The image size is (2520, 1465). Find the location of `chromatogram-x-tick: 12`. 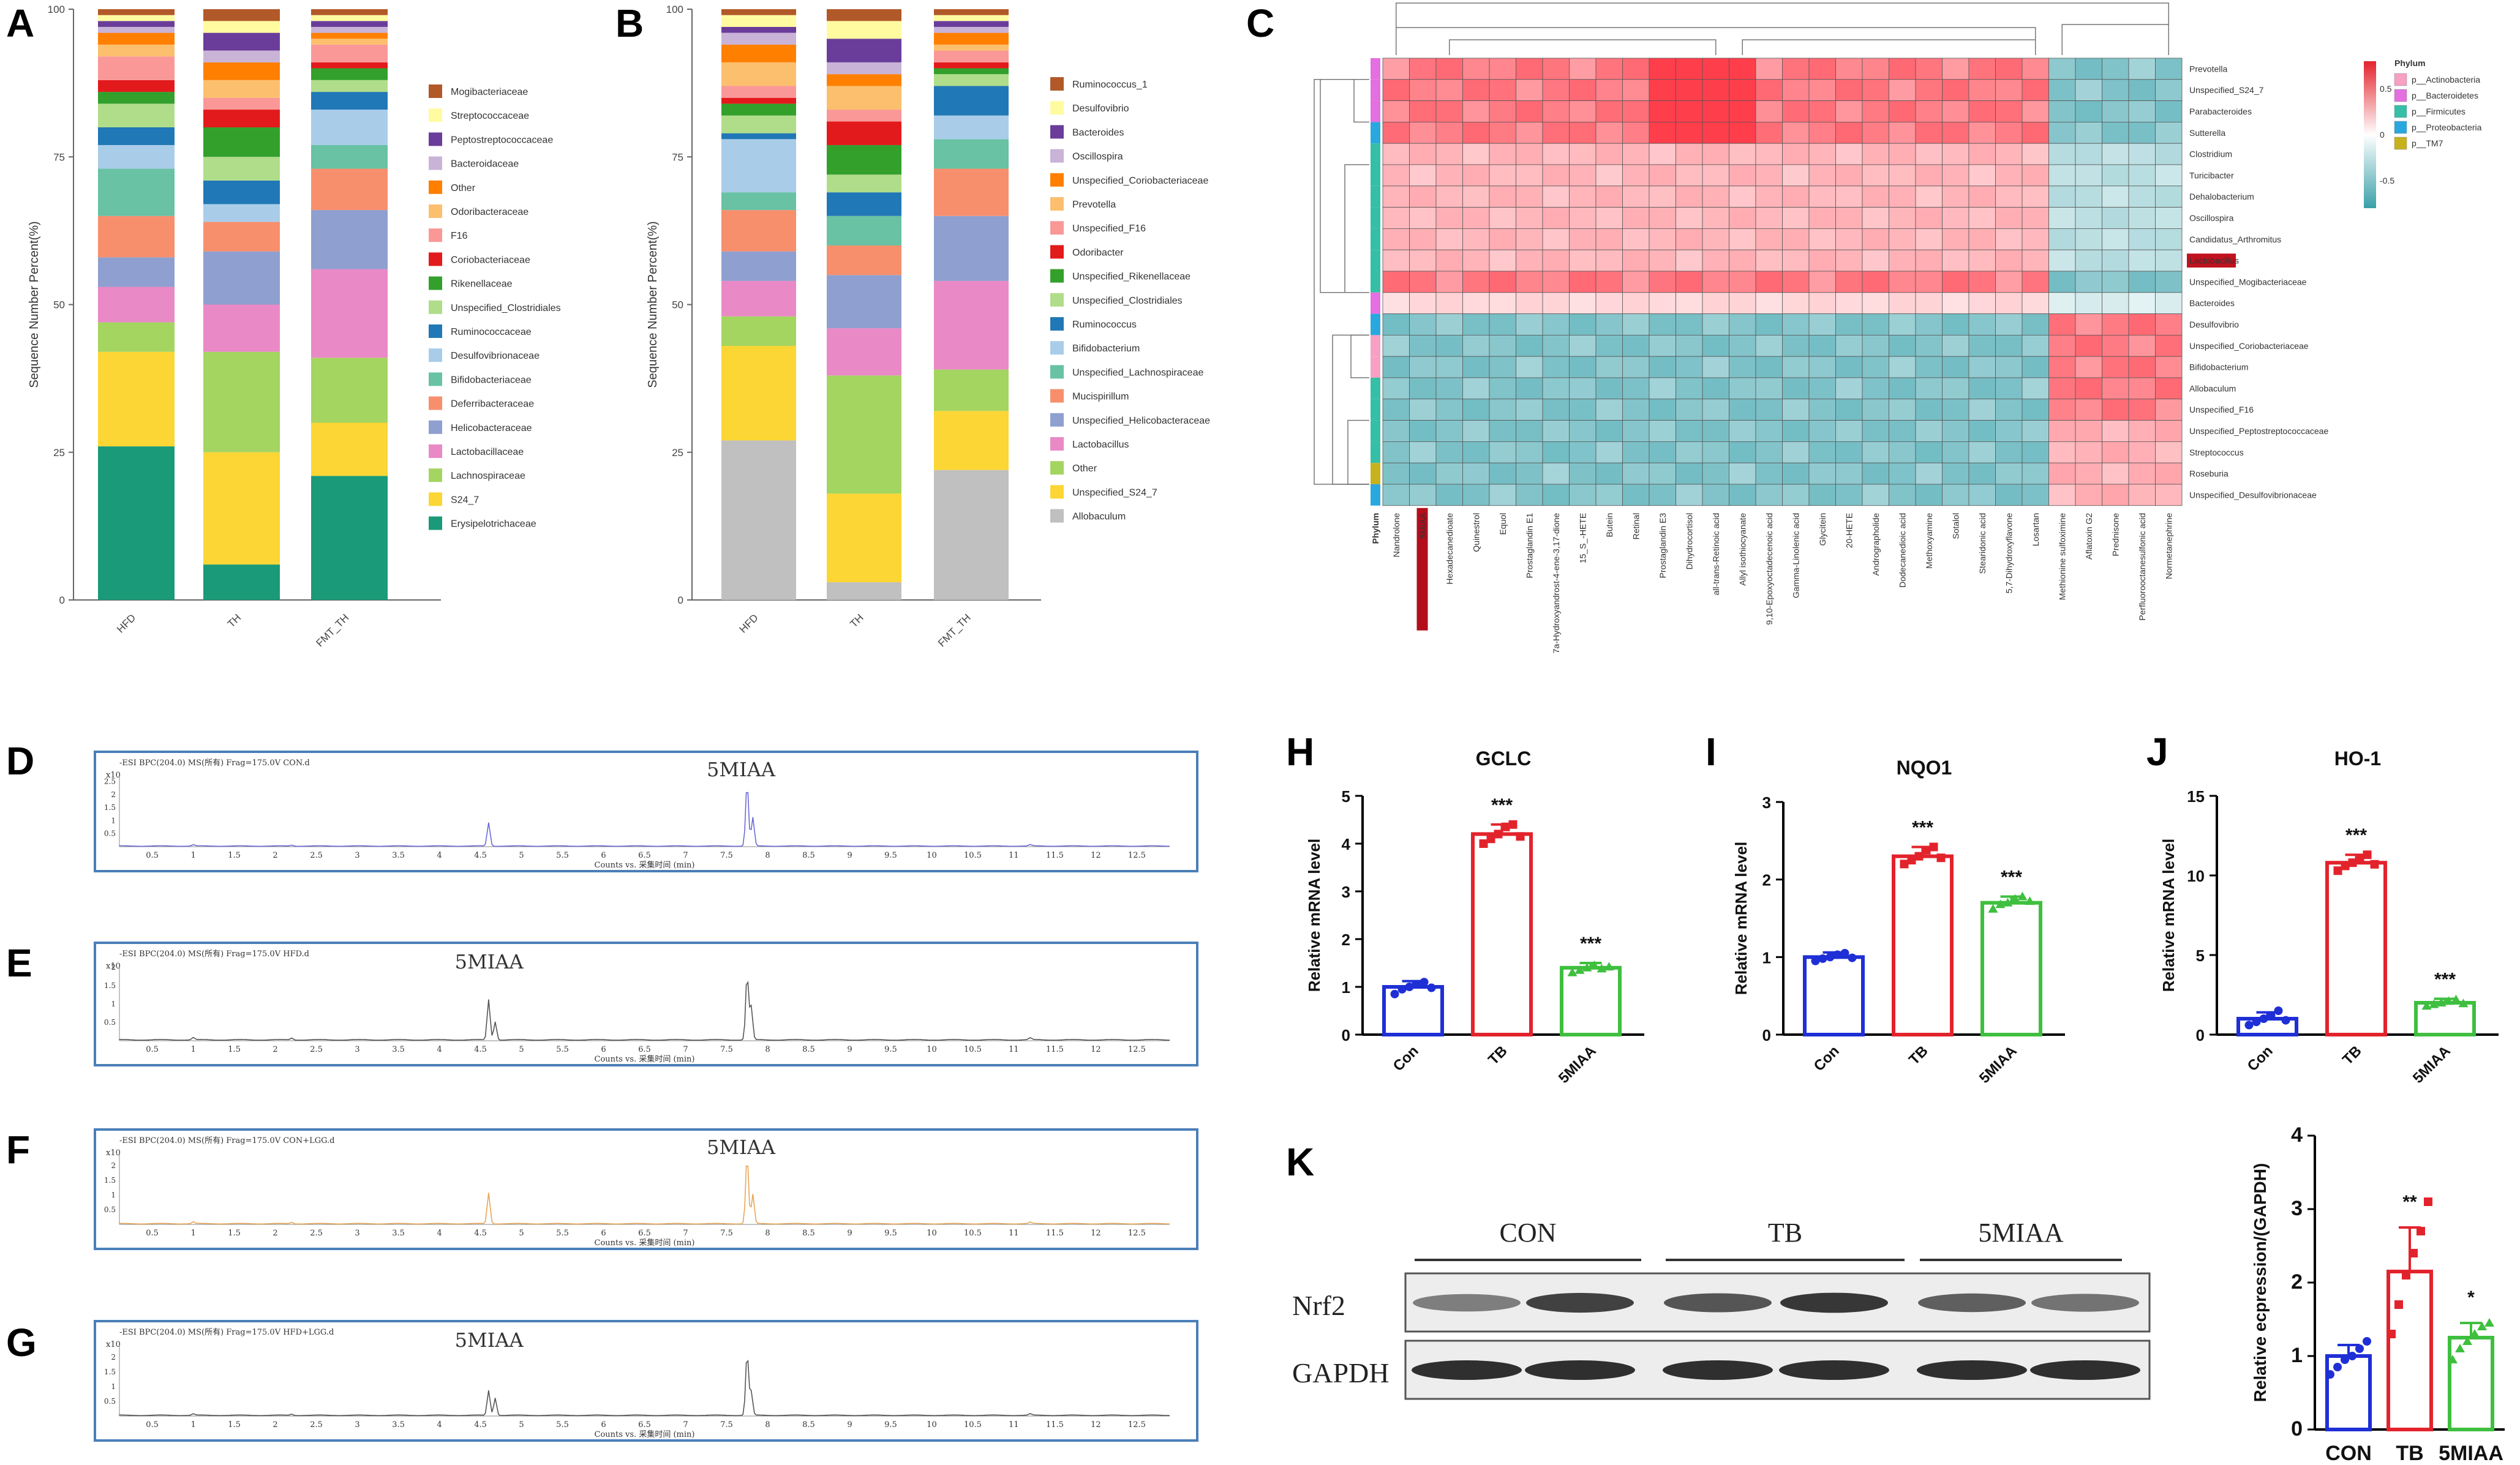

chromatogram-x-tick: 12 is located at coordinates (1096, 1233).